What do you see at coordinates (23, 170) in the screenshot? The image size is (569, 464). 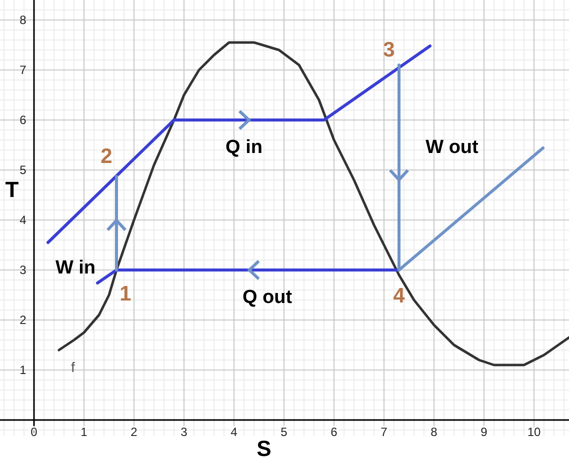 I see `y-tick-label: 5` at bounding box center [23, 170].